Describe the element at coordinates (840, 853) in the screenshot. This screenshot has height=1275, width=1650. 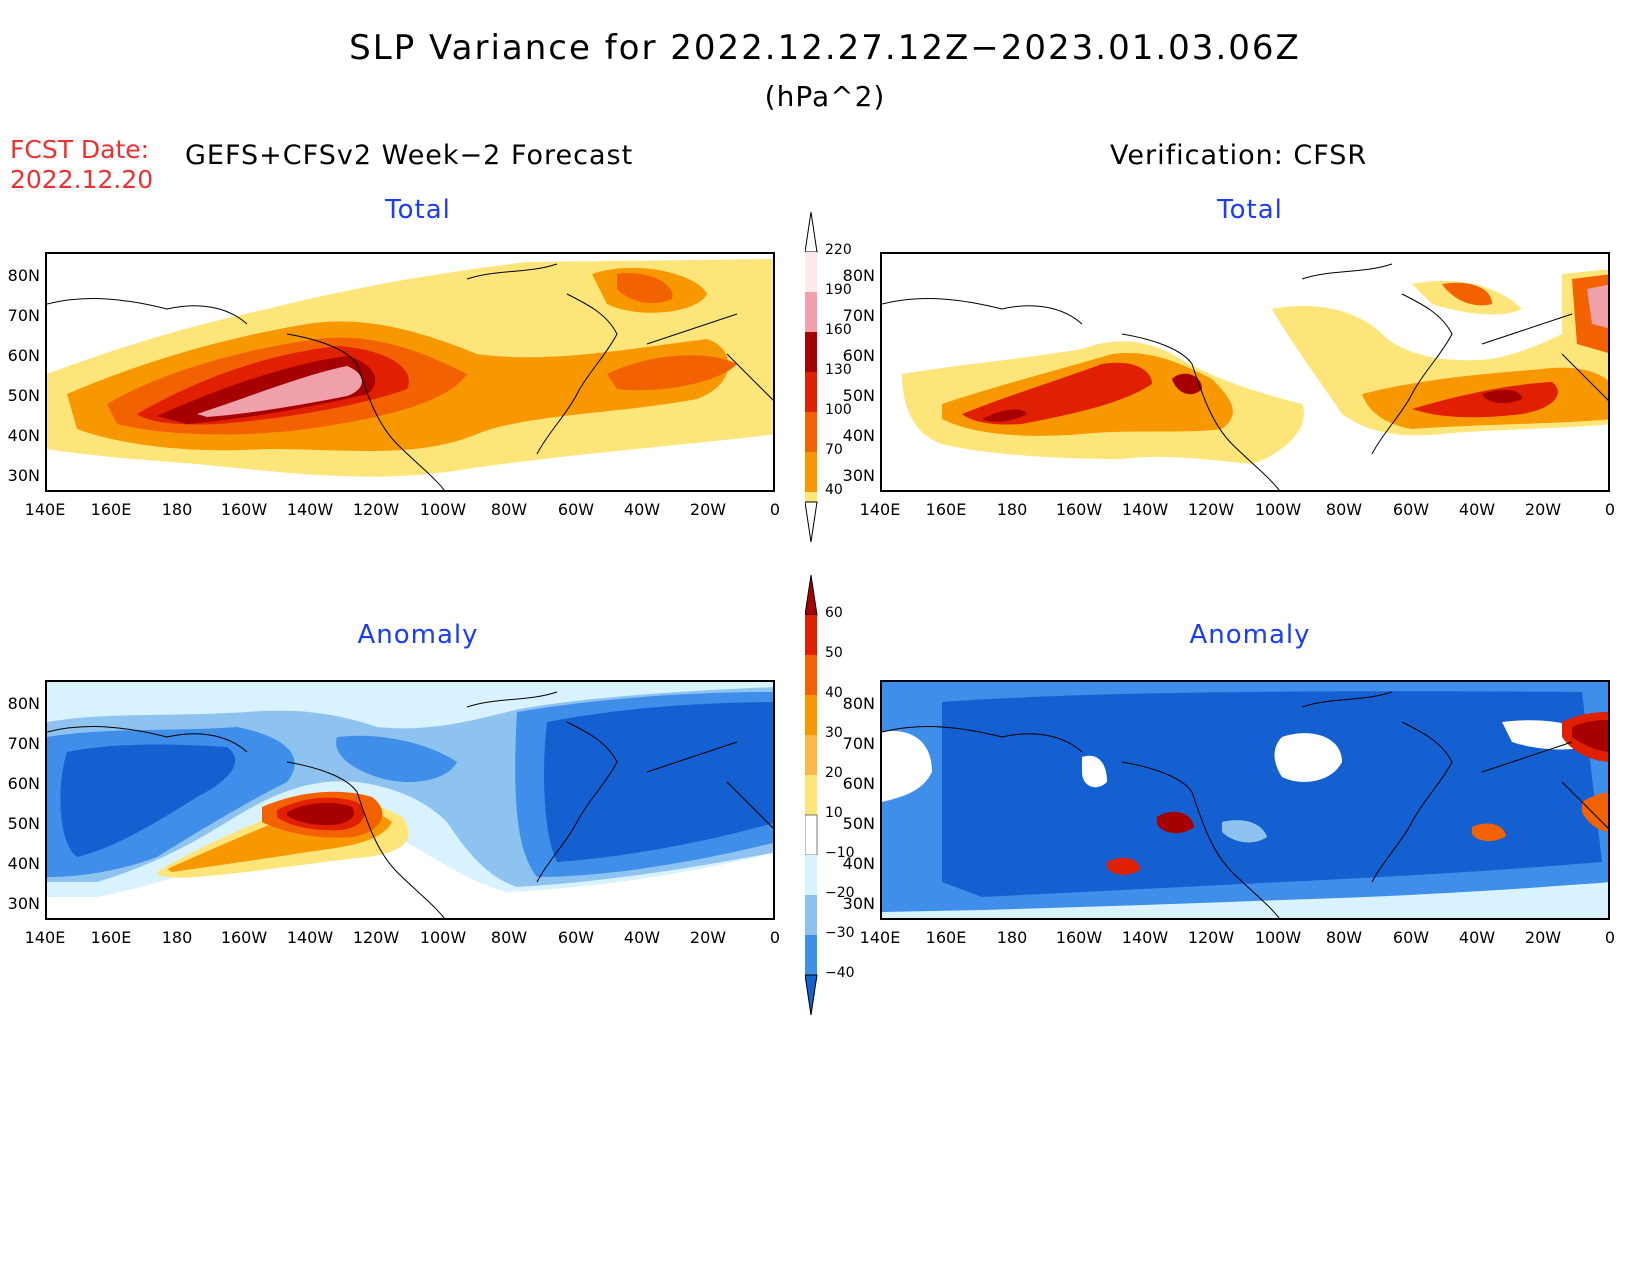
I see `colorbar-anomaly-label: −10` at that location.